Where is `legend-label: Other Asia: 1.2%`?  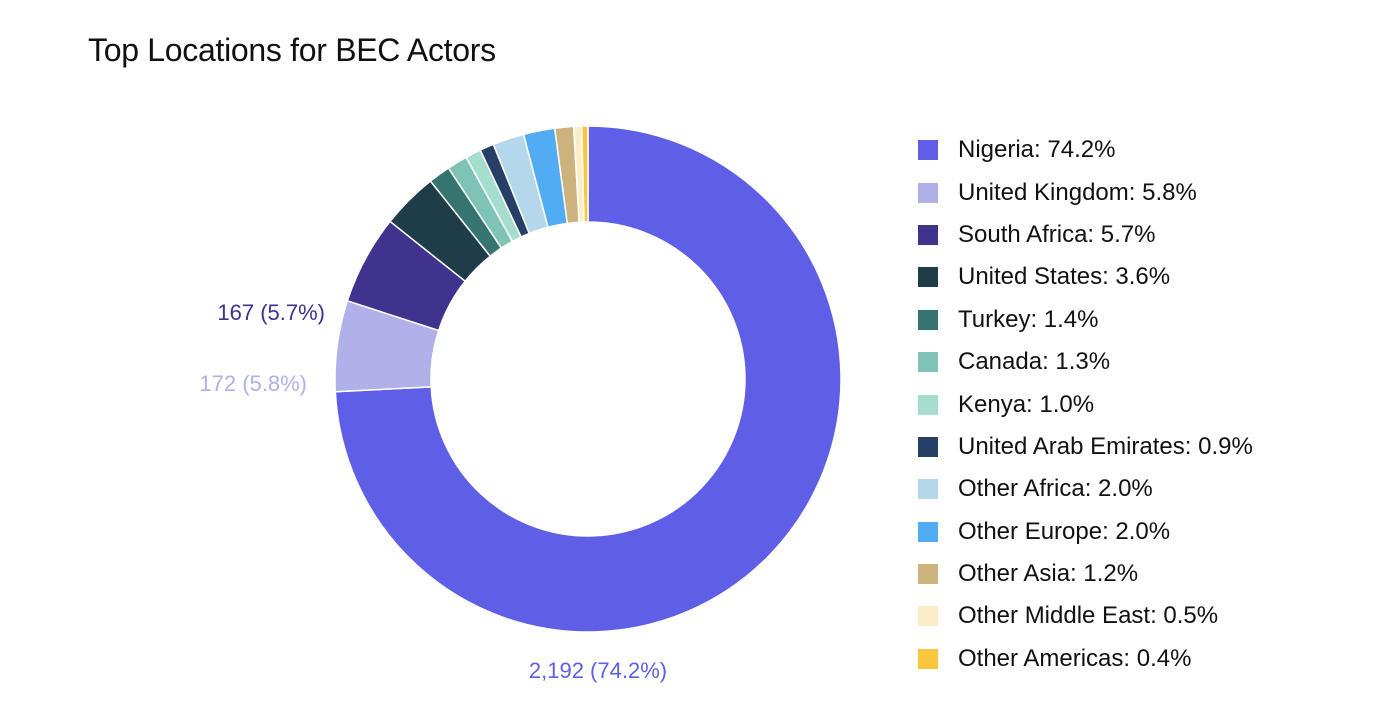 legend-label: Other Asia: 1.2% is located at coordinates (1048, 574).